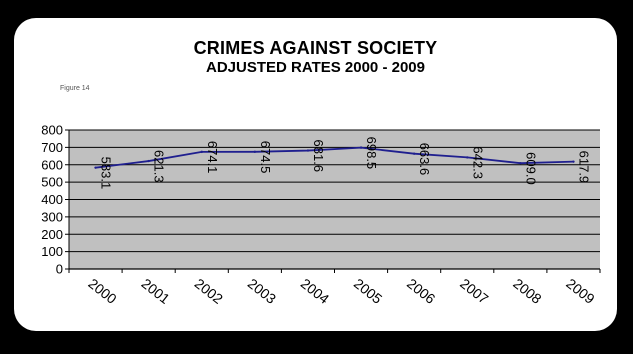 Image resolution: width=633 pixels, height=354 pixels. Describe the element at coordinates (52, 199) in the screenshot. I see `y-tick-label: 400` at that location.